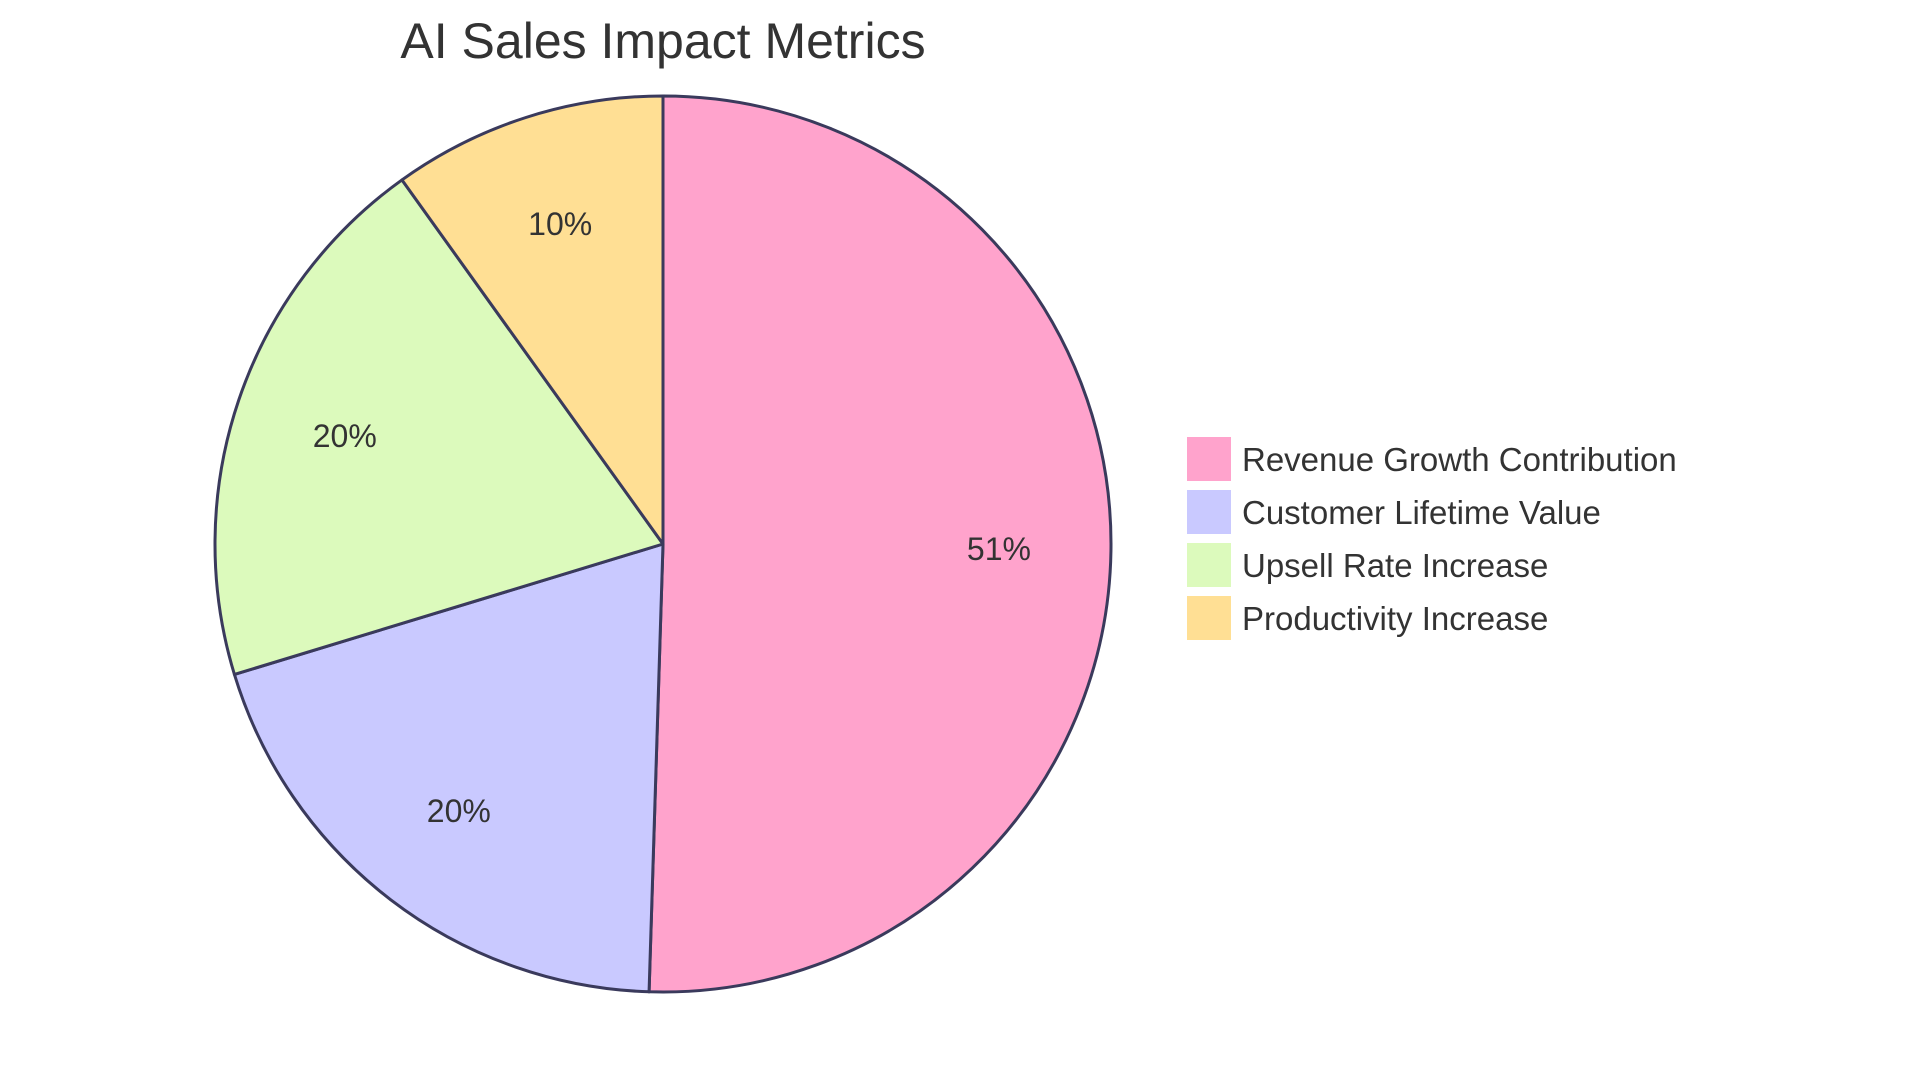  Describe the element at coordinates (1395, 618) in the screenshot. I see `legend-label-4: Productivity Increase` at that location.